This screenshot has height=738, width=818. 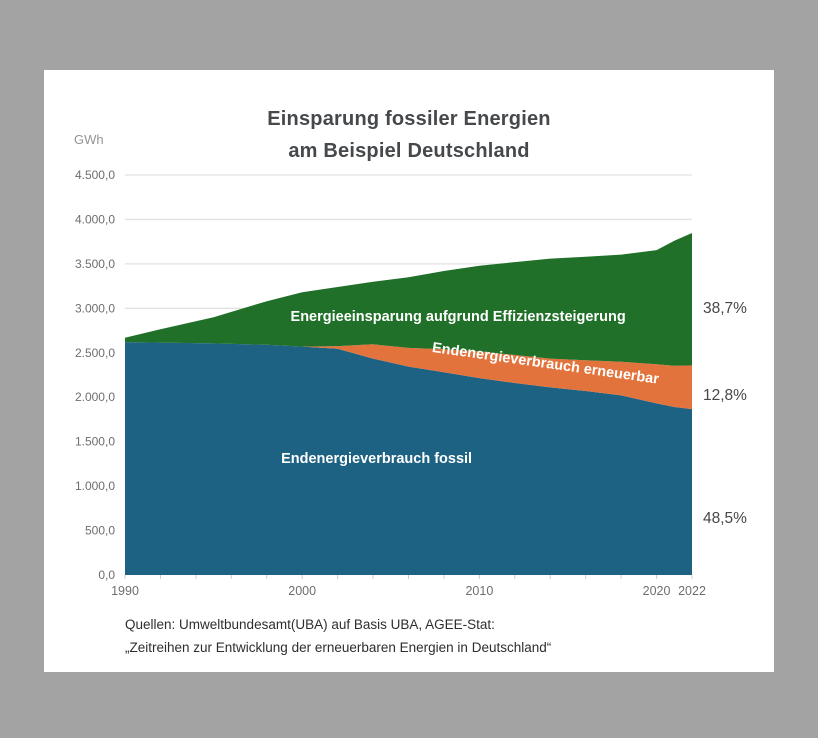 I want to click on x-tick-label: 2000, so click(x=302, y=591).